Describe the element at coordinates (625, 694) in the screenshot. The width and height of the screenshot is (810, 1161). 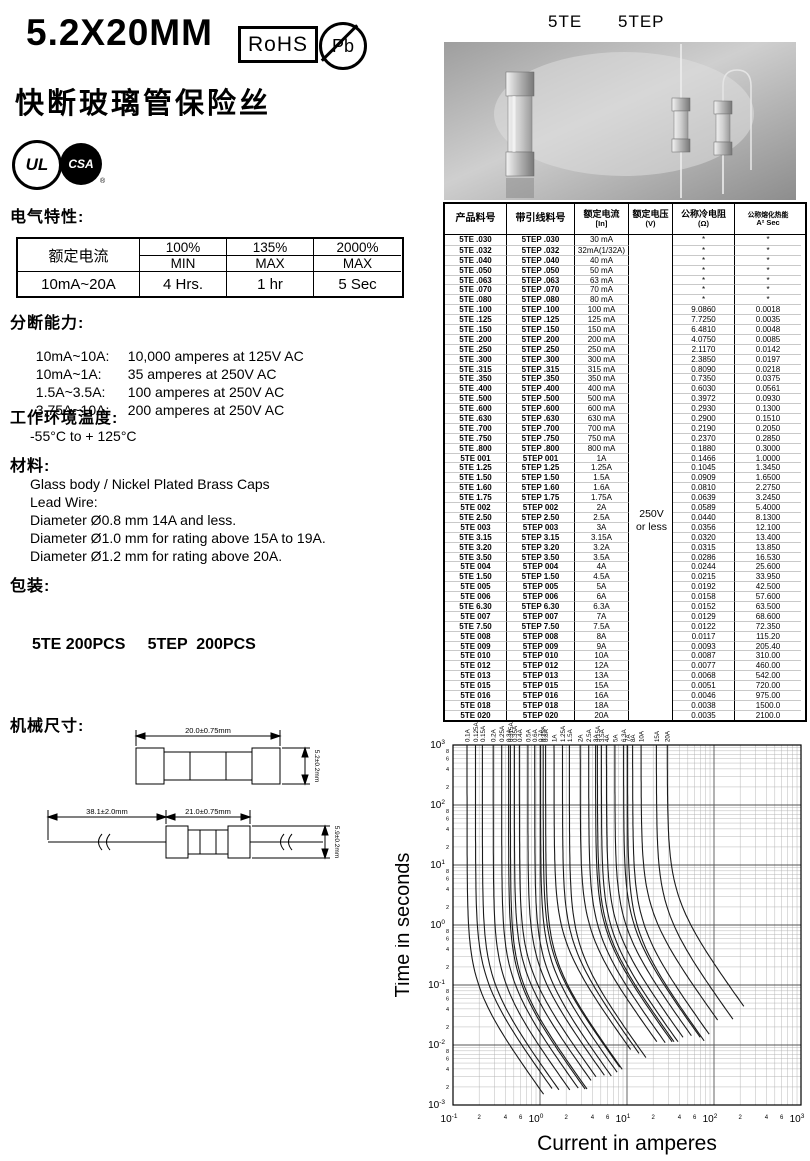
I see `spec-row: 5TE 016 5TEP 016 16A 0.0046 975.00` at that location.